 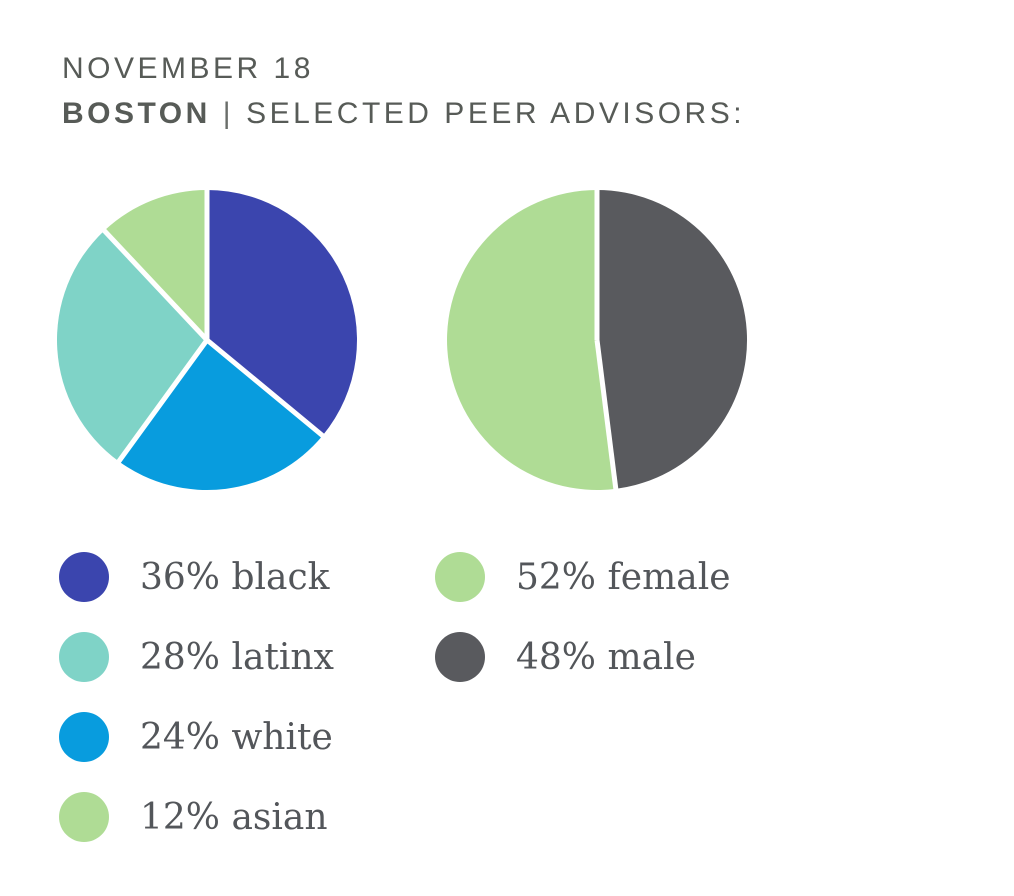 What do you see at coordinates (282, 313) in the screenshot?
I see `race-slice-black` at bounding box center [282, 313].